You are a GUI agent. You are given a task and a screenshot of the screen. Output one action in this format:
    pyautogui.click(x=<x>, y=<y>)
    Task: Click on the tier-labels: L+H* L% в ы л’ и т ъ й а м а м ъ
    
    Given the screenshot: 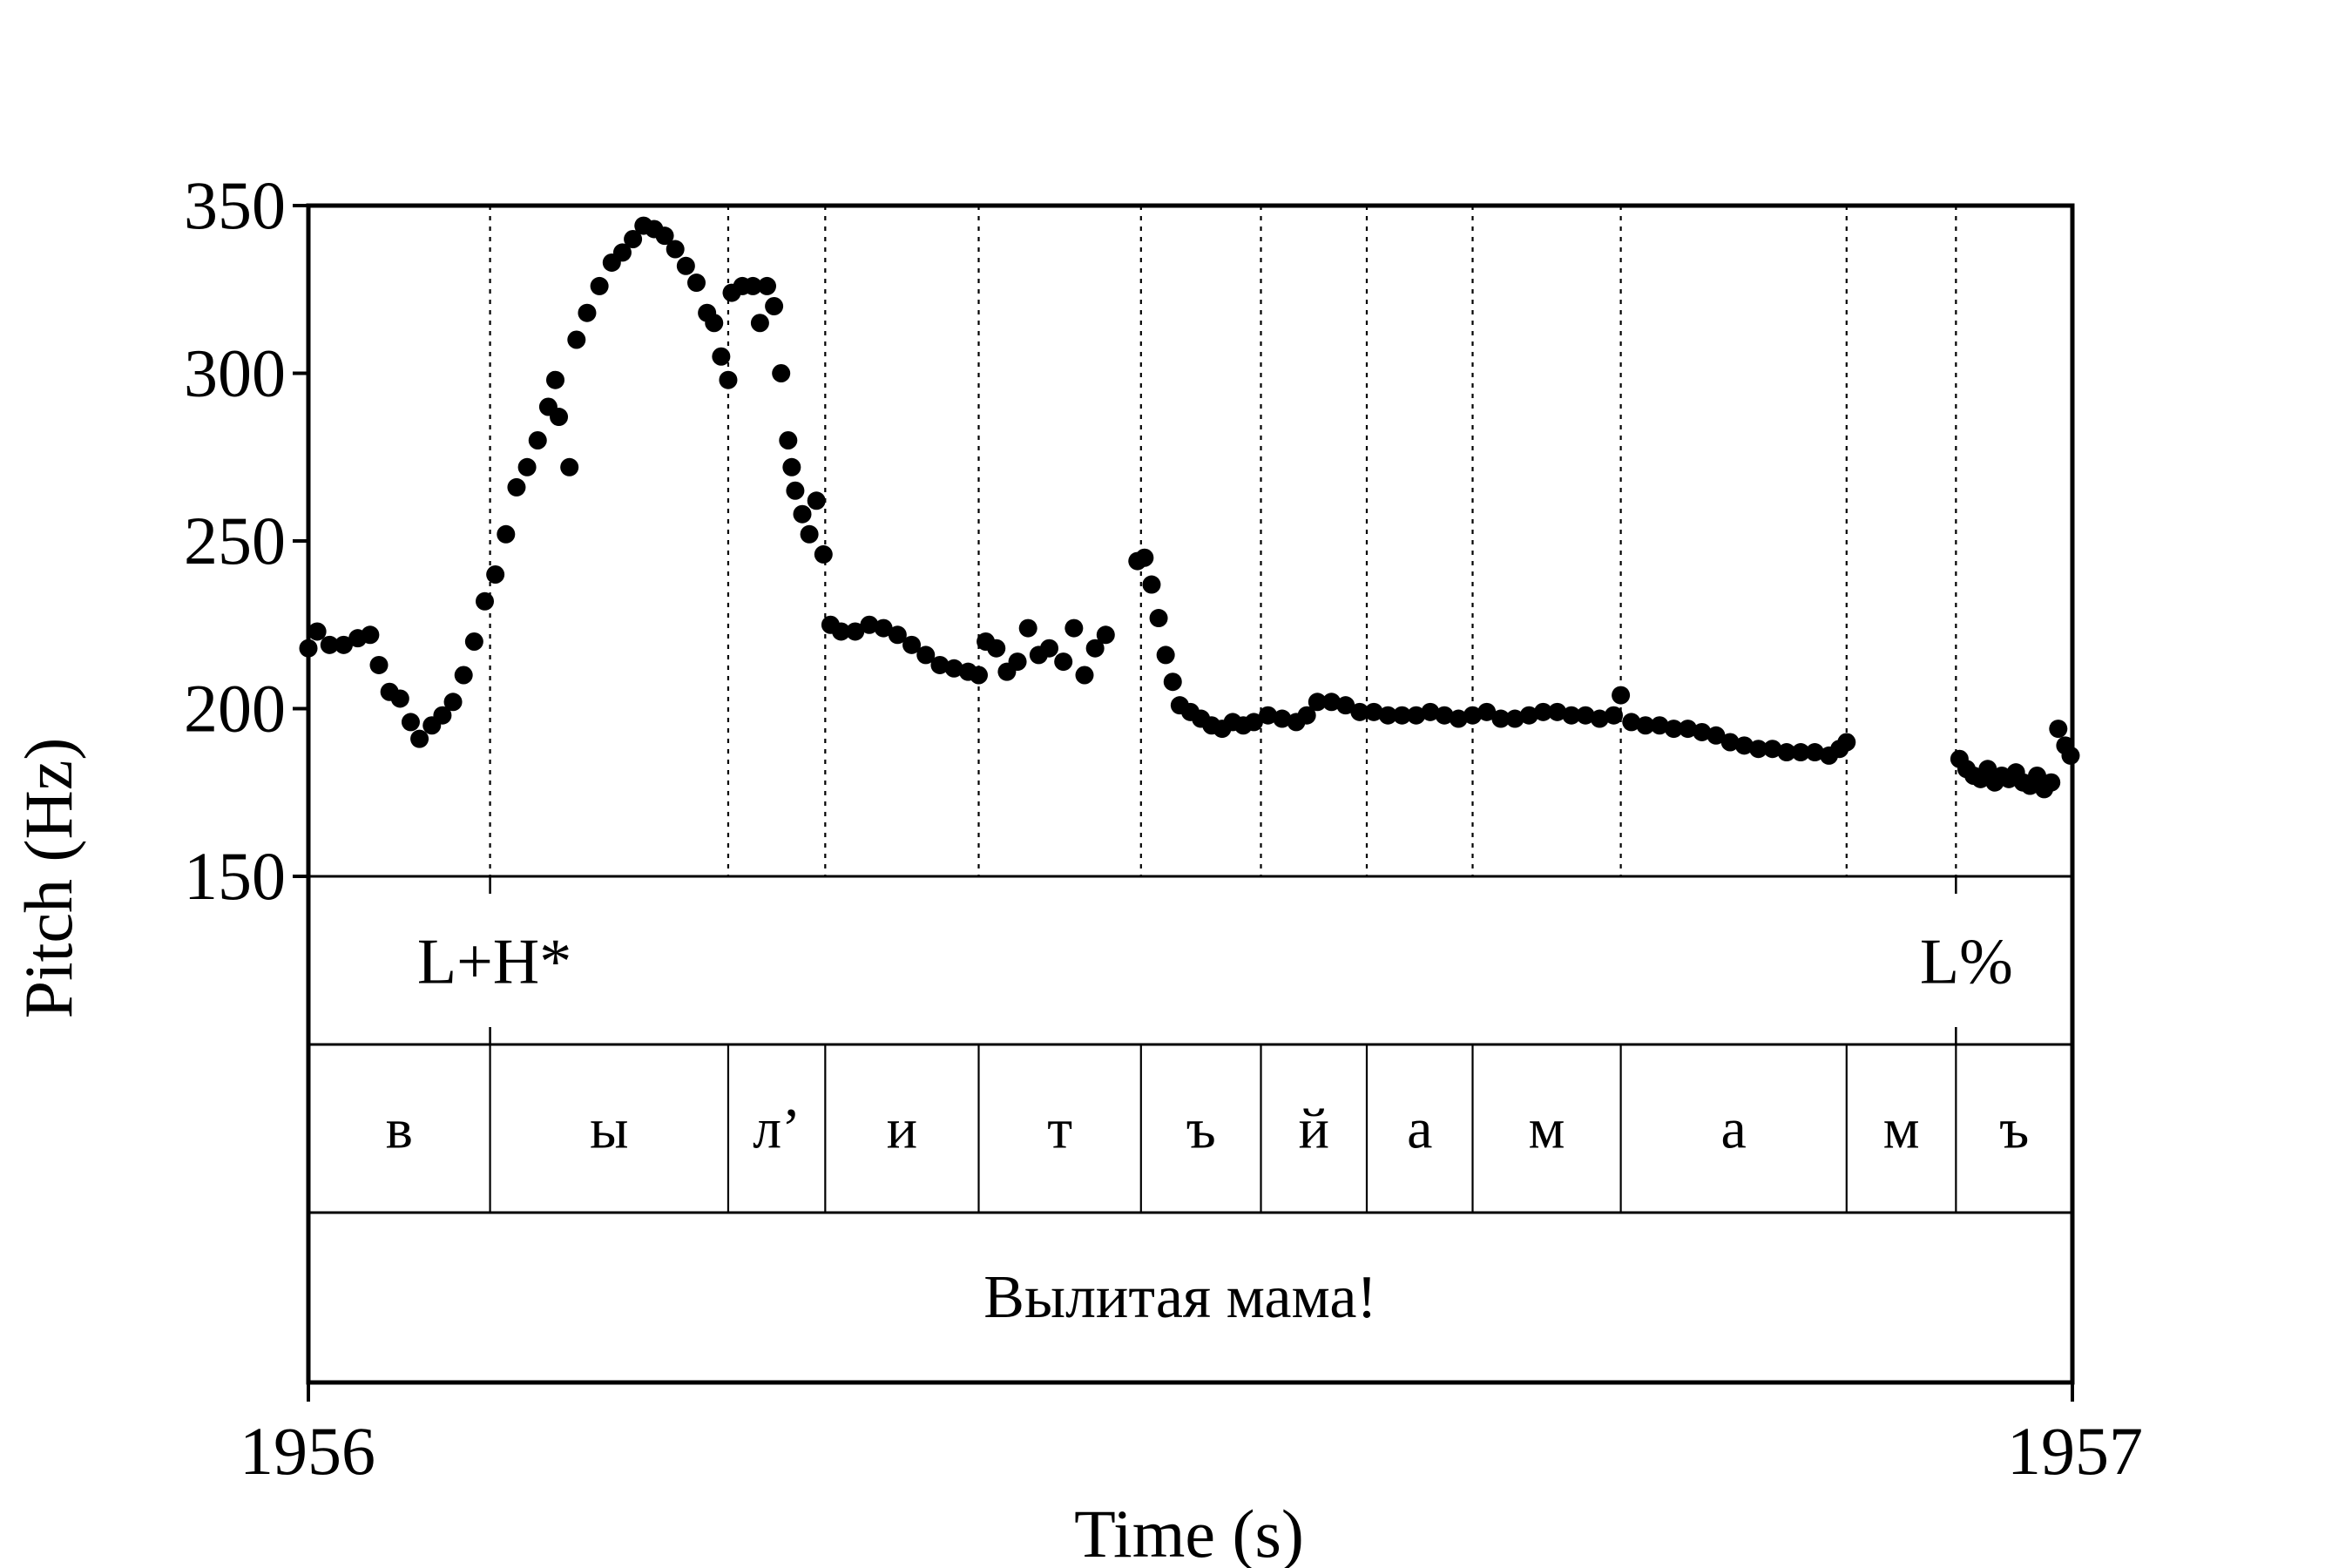 What is the action you would take?
    pyautogui.click(x=1208, y=1044)
    